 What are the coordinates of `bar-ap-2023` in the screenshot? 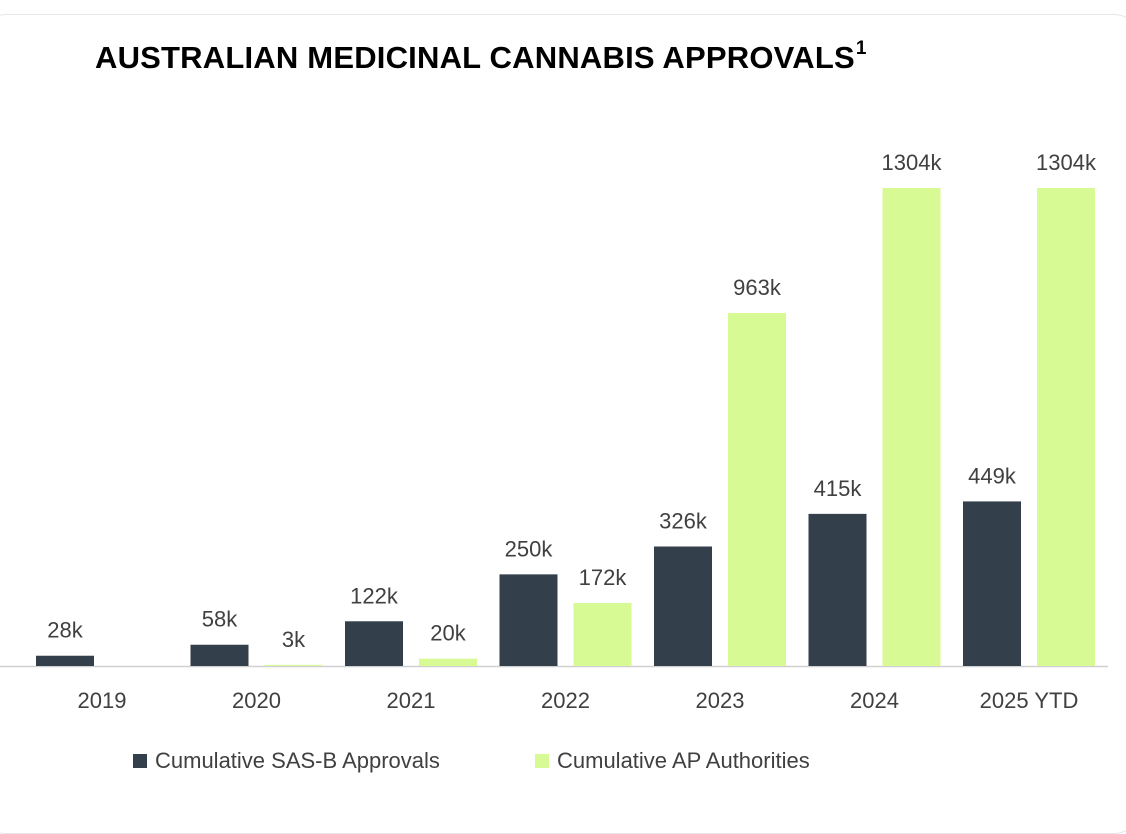 It's located at (757, 489).